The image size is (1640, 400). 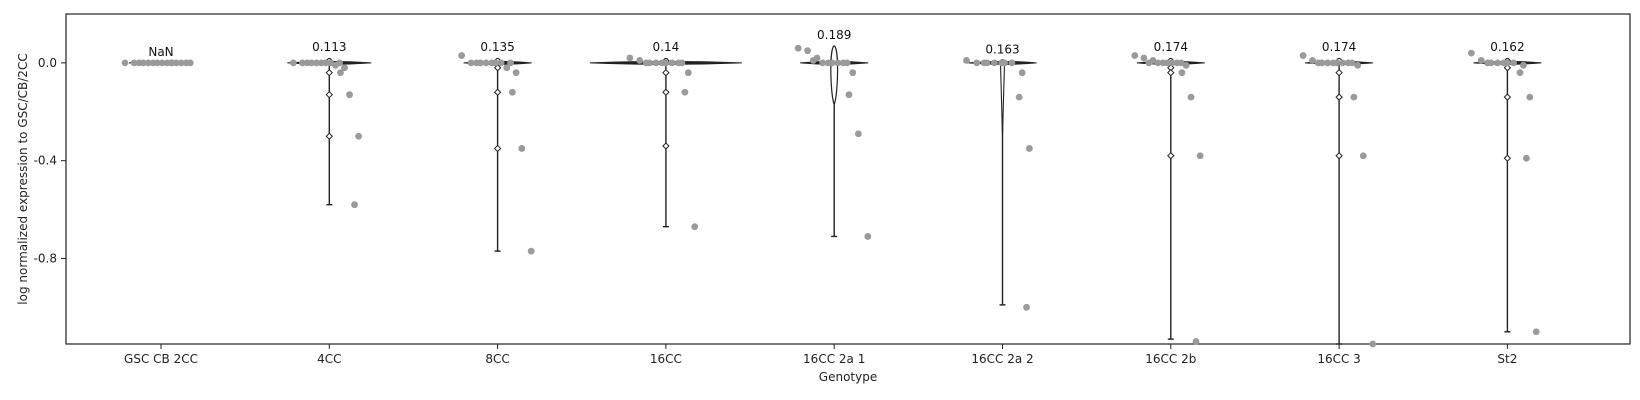 What do you see at coordinates (1507, 47) in the screenshot?
I see `data-label: 0.162` at bounding box center [1507, 47].